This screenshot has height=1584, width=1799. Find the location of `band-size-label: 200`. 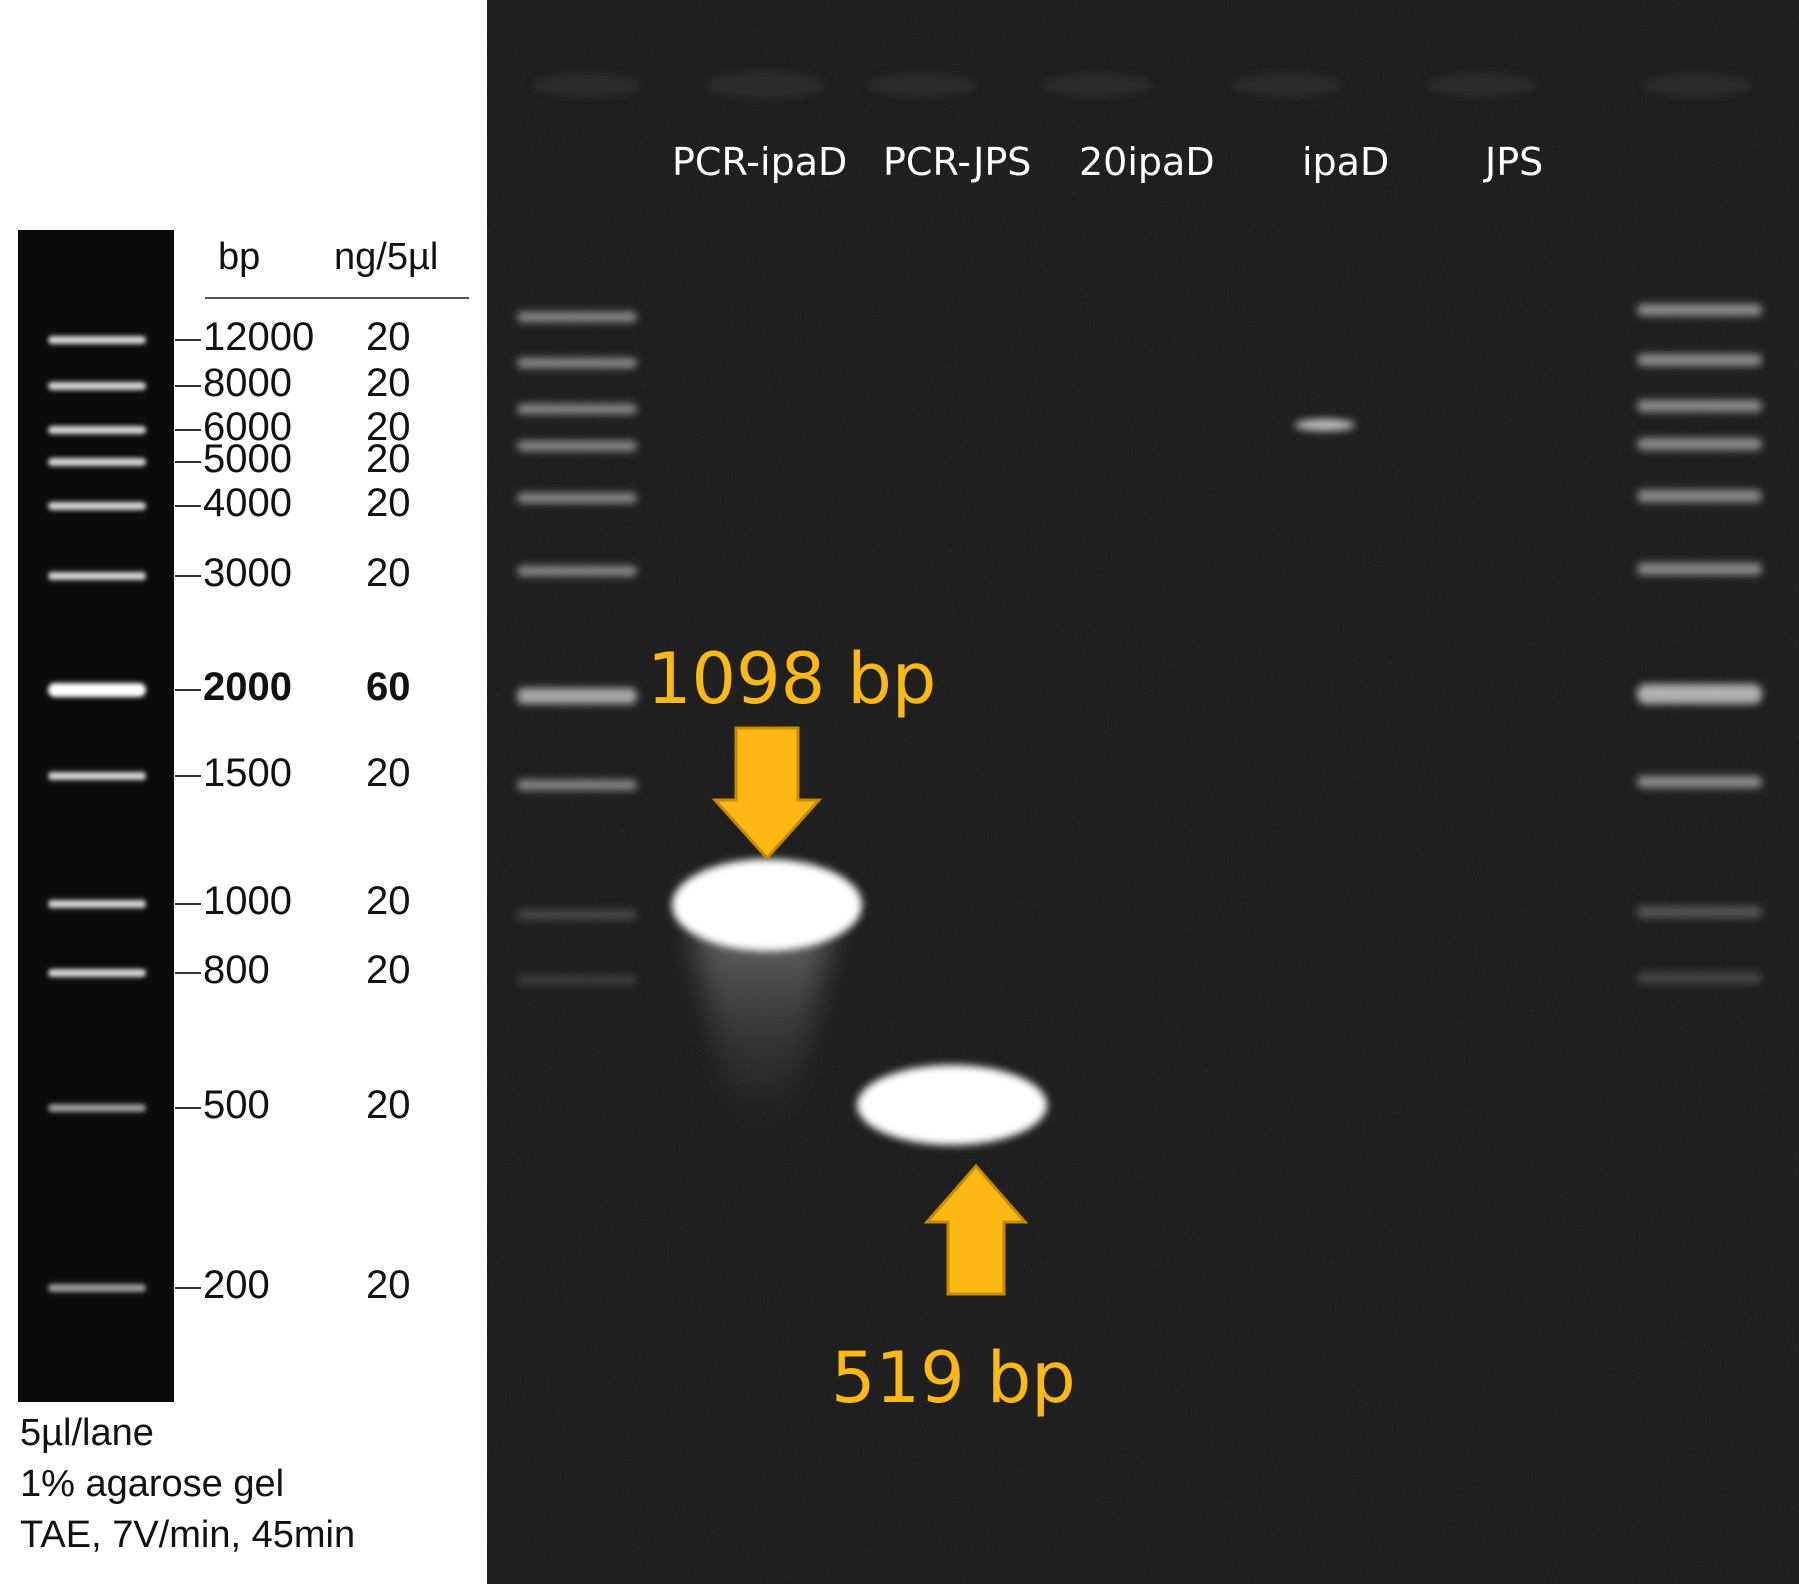

band-size-label: 200 is located at coordinates (236, 1285).